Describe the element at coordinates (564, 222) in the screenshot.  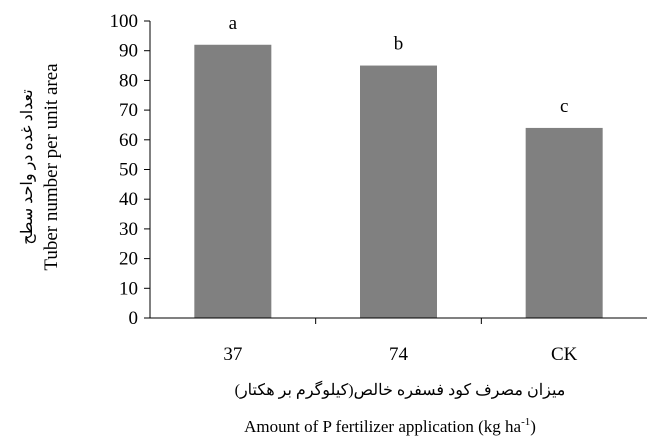
I see `bar-CK` at that location.